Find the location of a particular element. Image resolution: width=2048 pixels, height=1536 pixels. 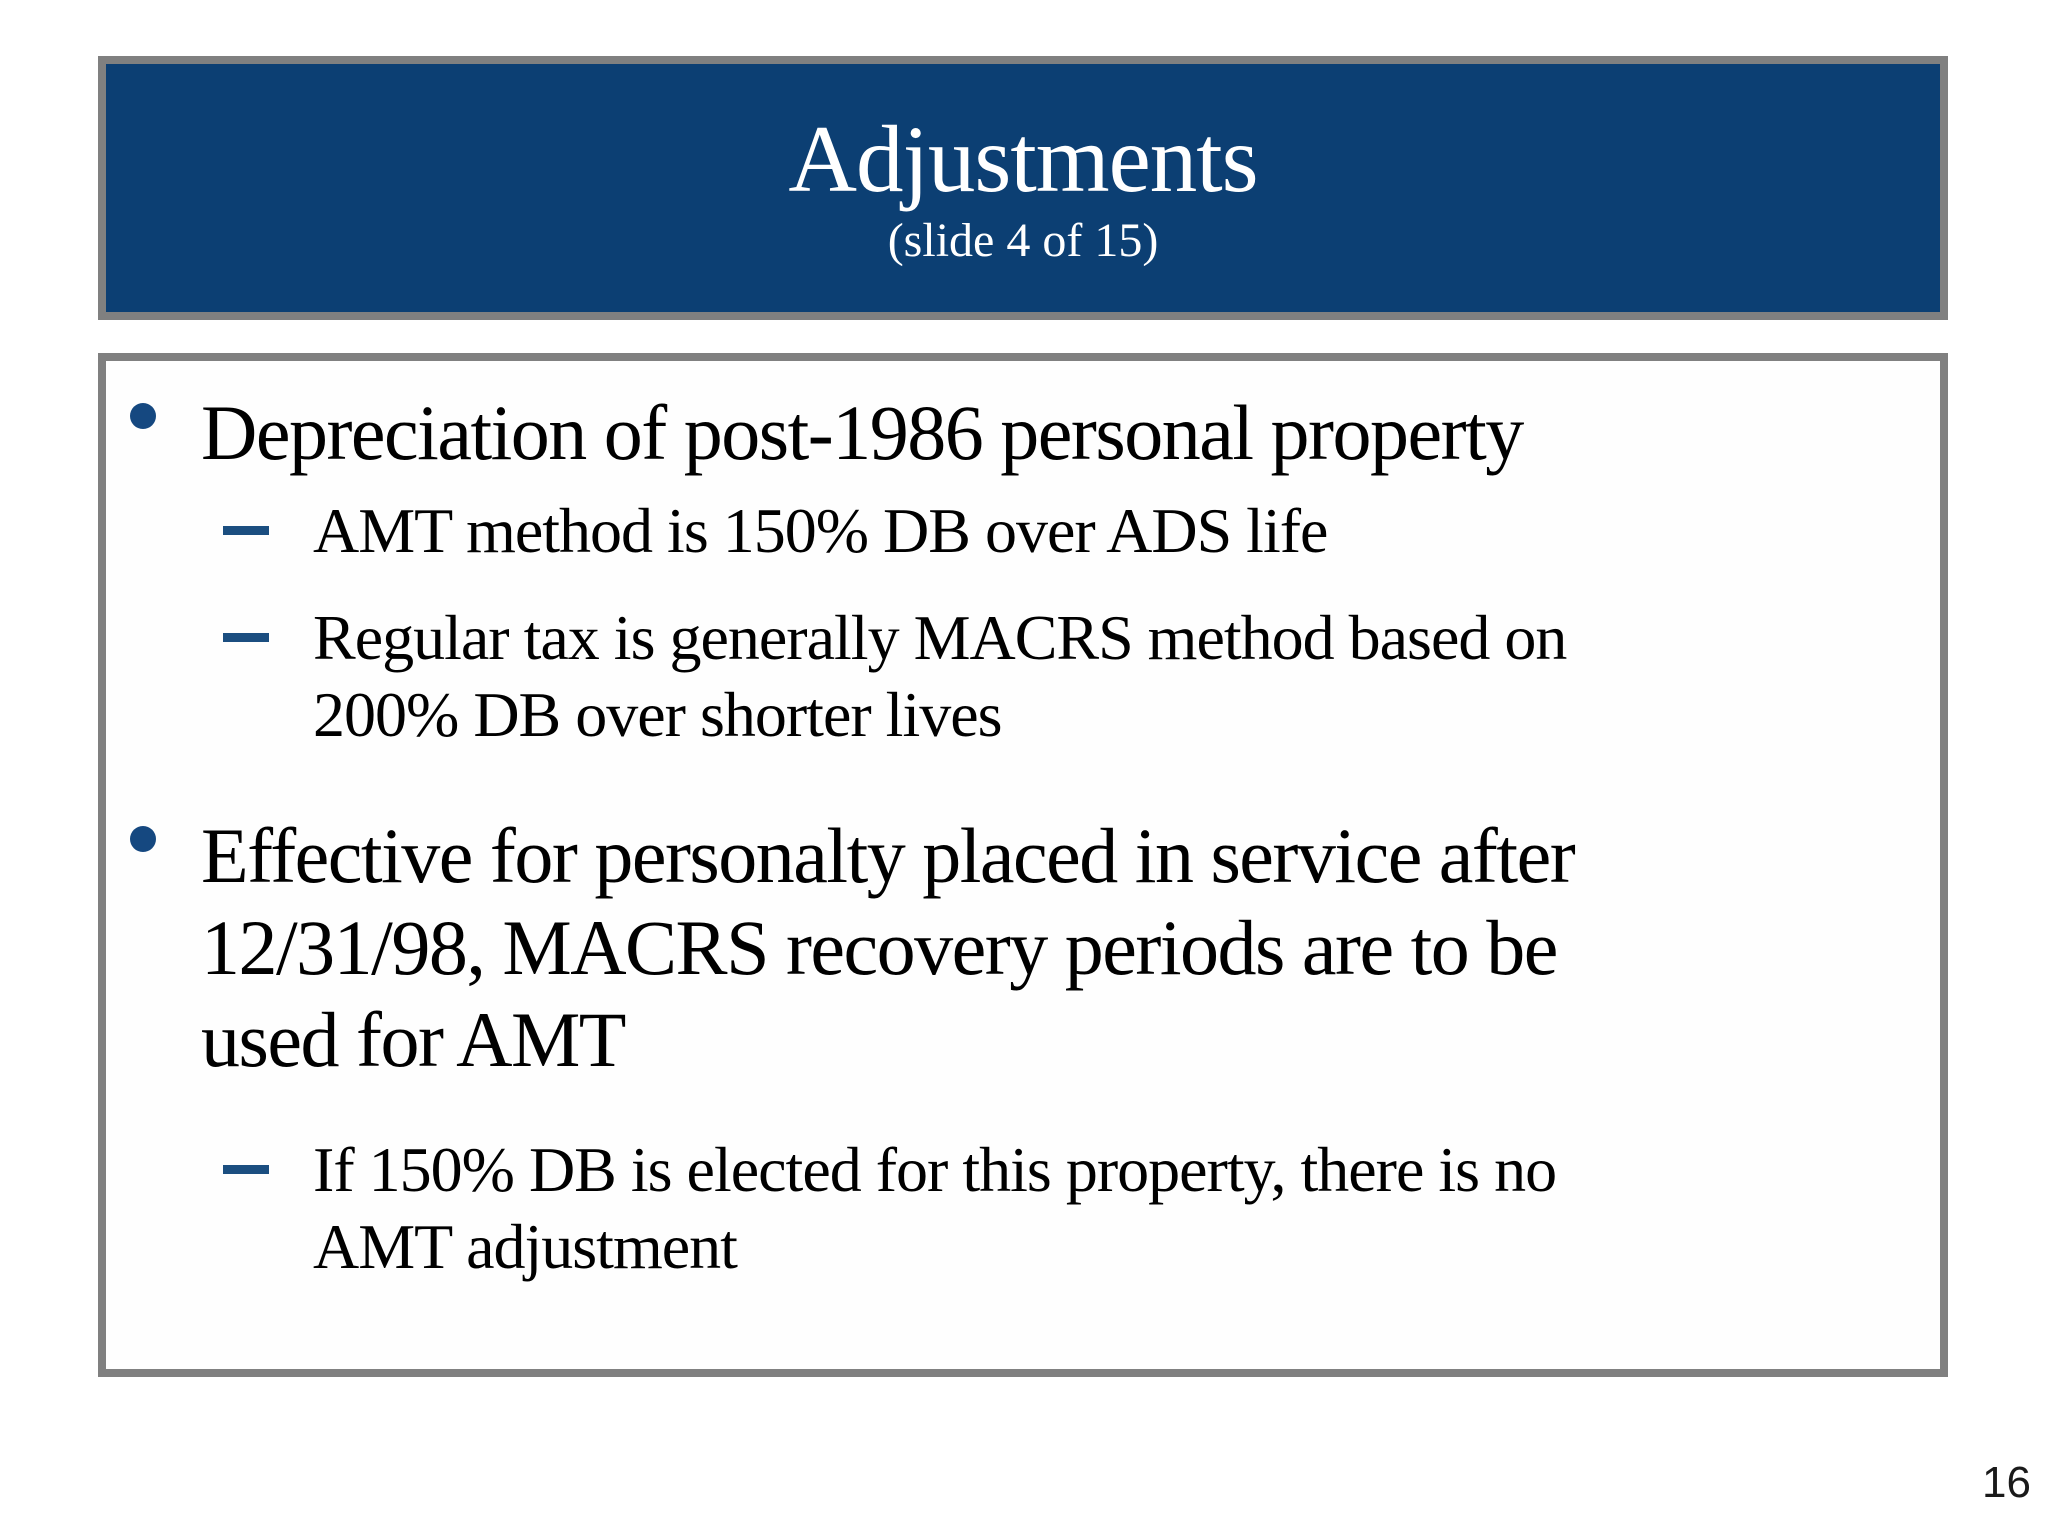

bullet-item: AMT method is 150% DB over ADS life is located at coordinates (1066, 531).